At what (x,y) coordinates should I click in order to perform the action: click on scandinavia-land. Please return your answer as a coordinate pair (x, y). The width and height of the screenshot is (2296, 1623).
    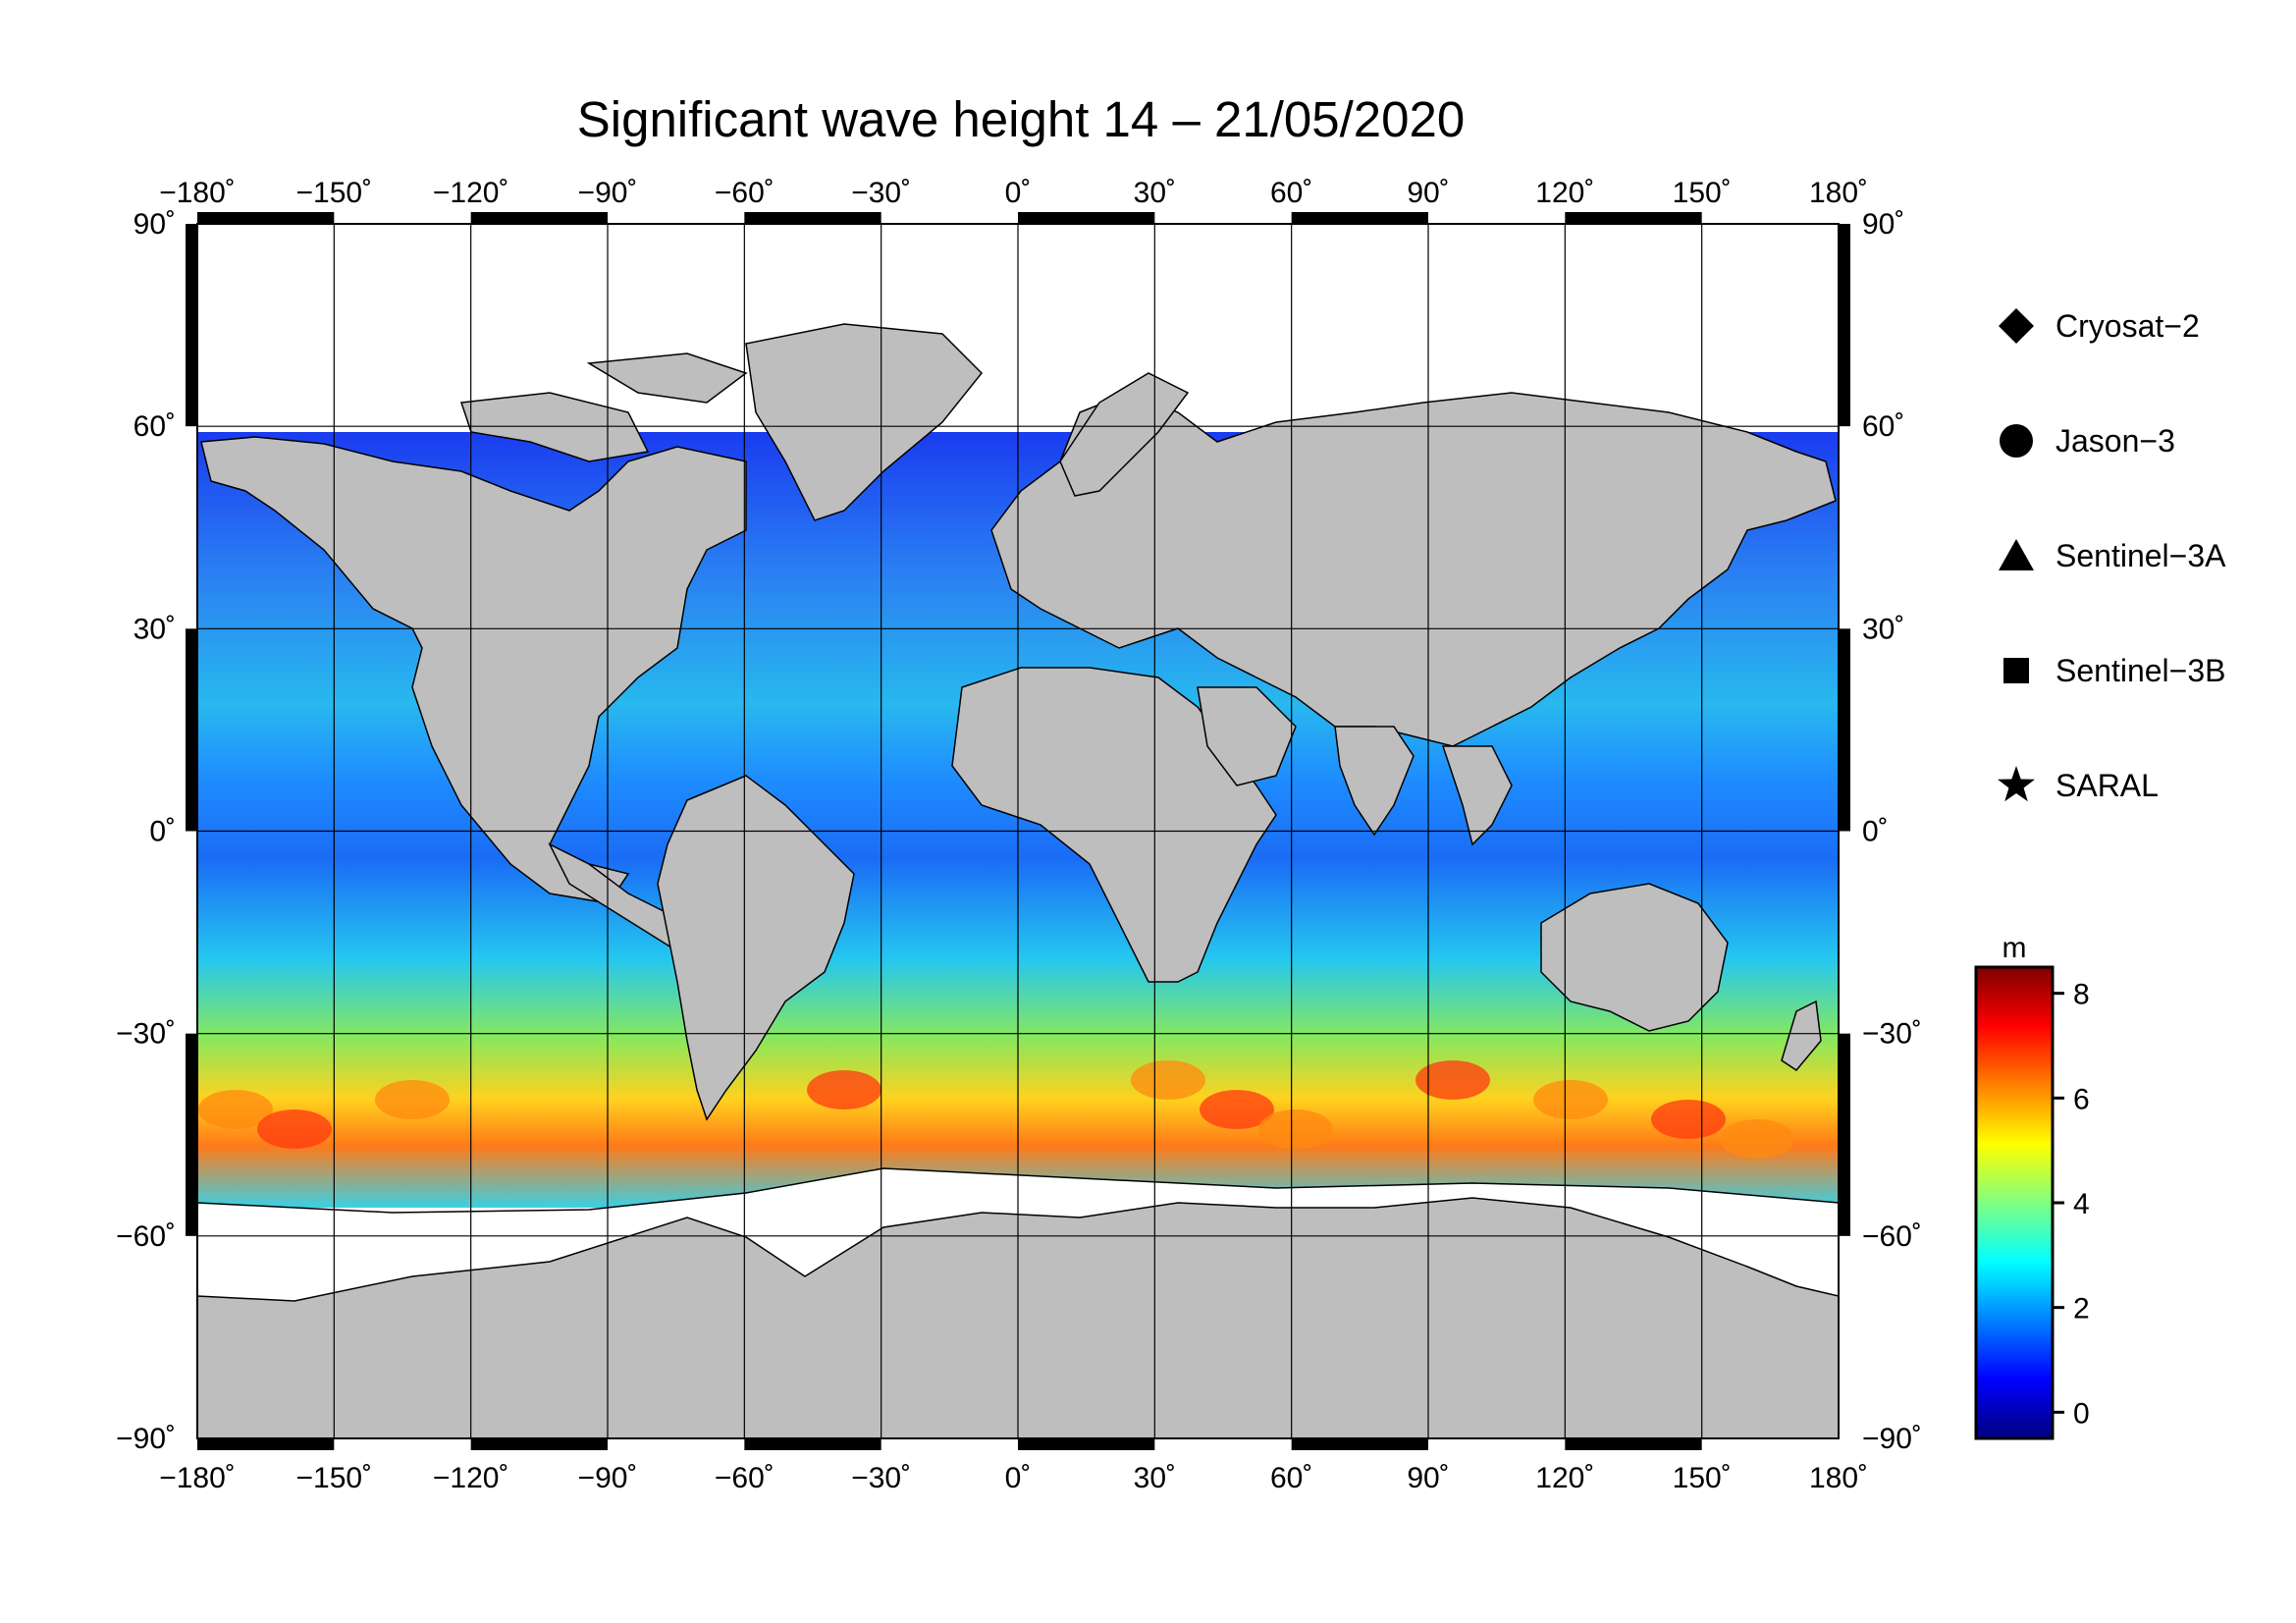
    Looking at the image, I should click on (1124, 435).